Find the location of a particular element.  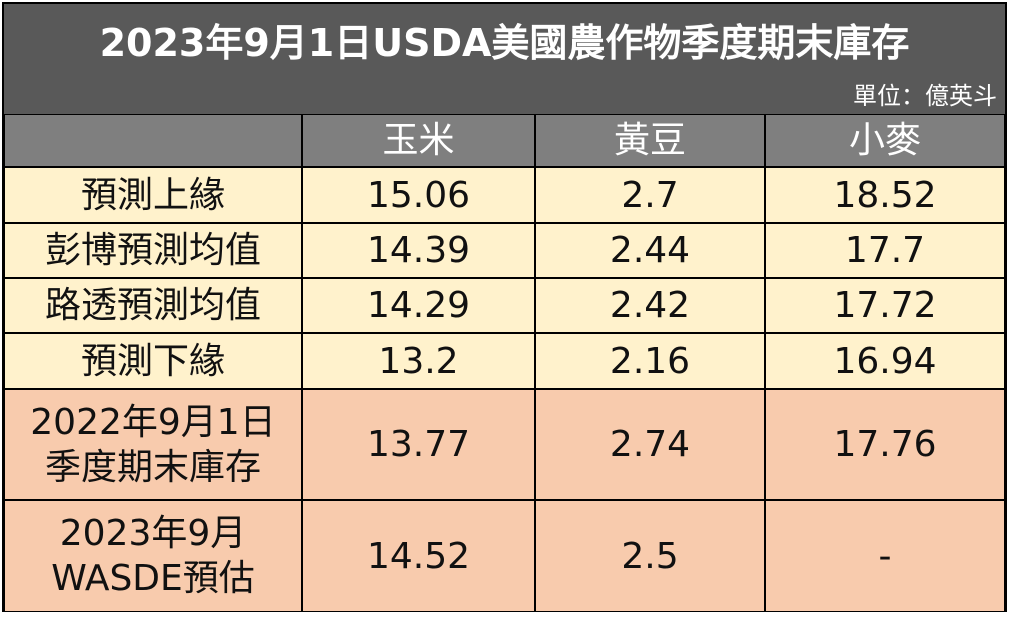

row-label-line: 季度期末庫存 is located at coordinates (152, 467).